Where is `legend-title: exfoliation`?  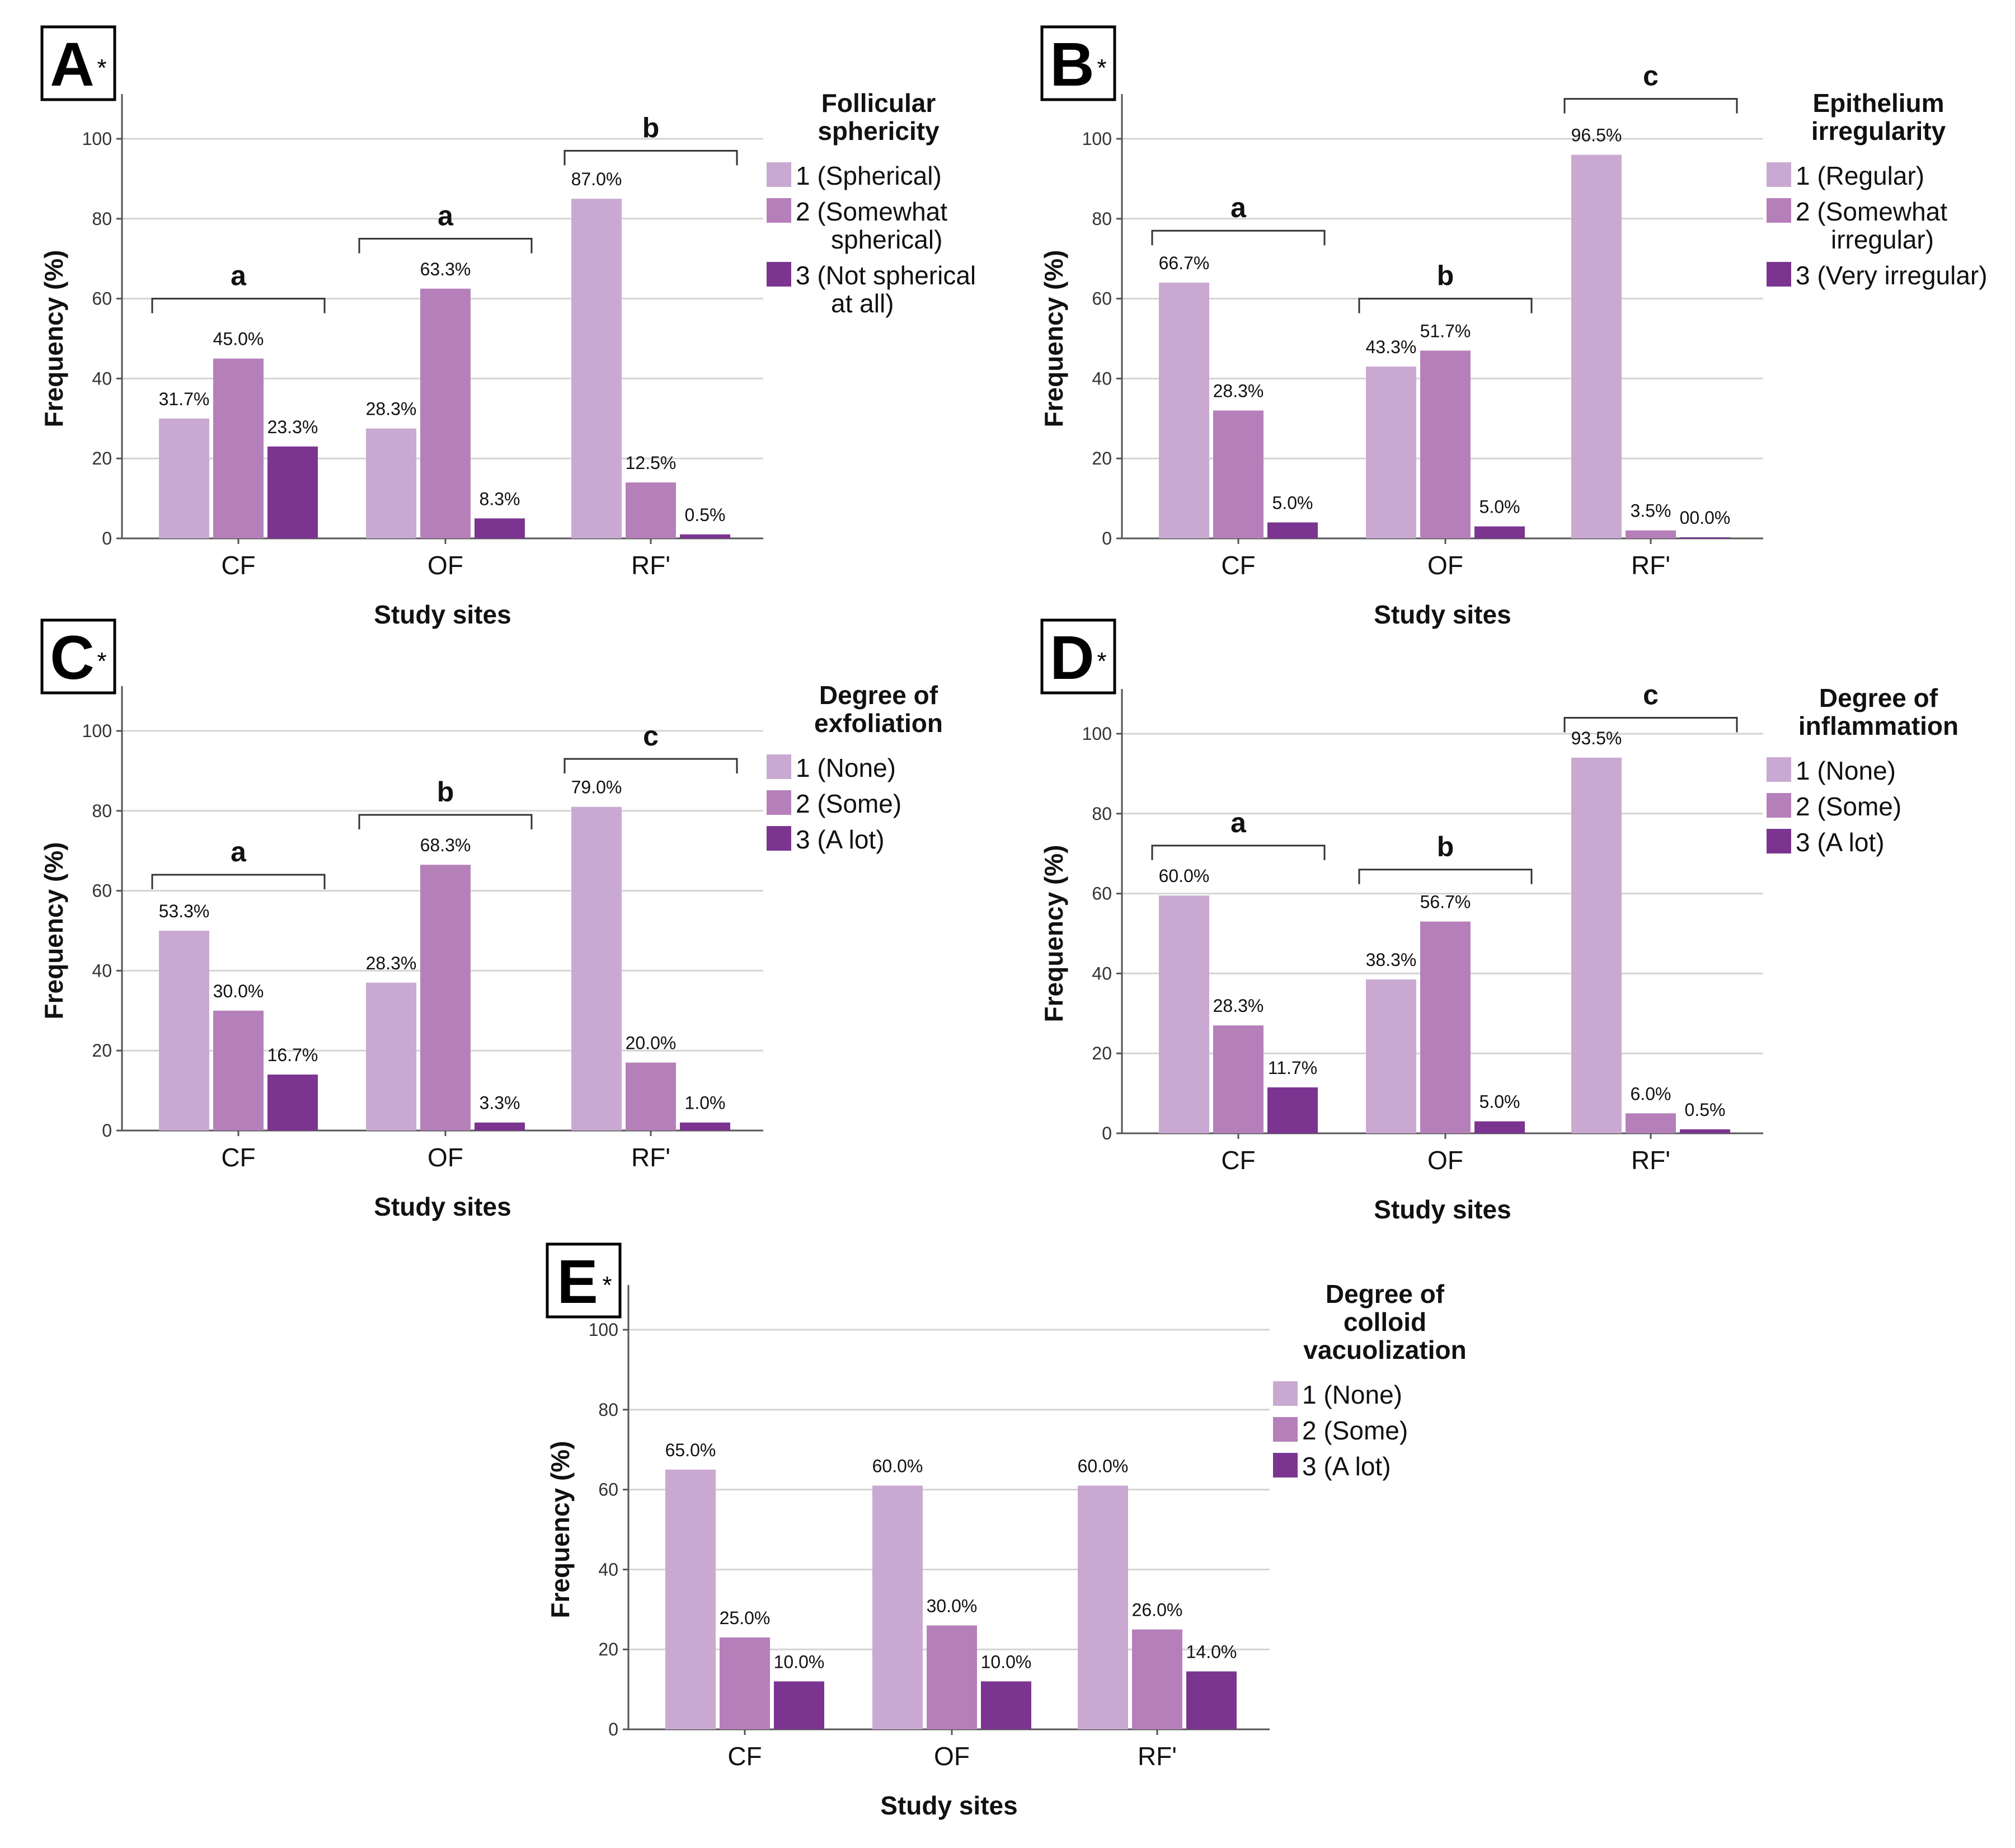
legend-title: exfoliation is located at coordinates (878, 723).